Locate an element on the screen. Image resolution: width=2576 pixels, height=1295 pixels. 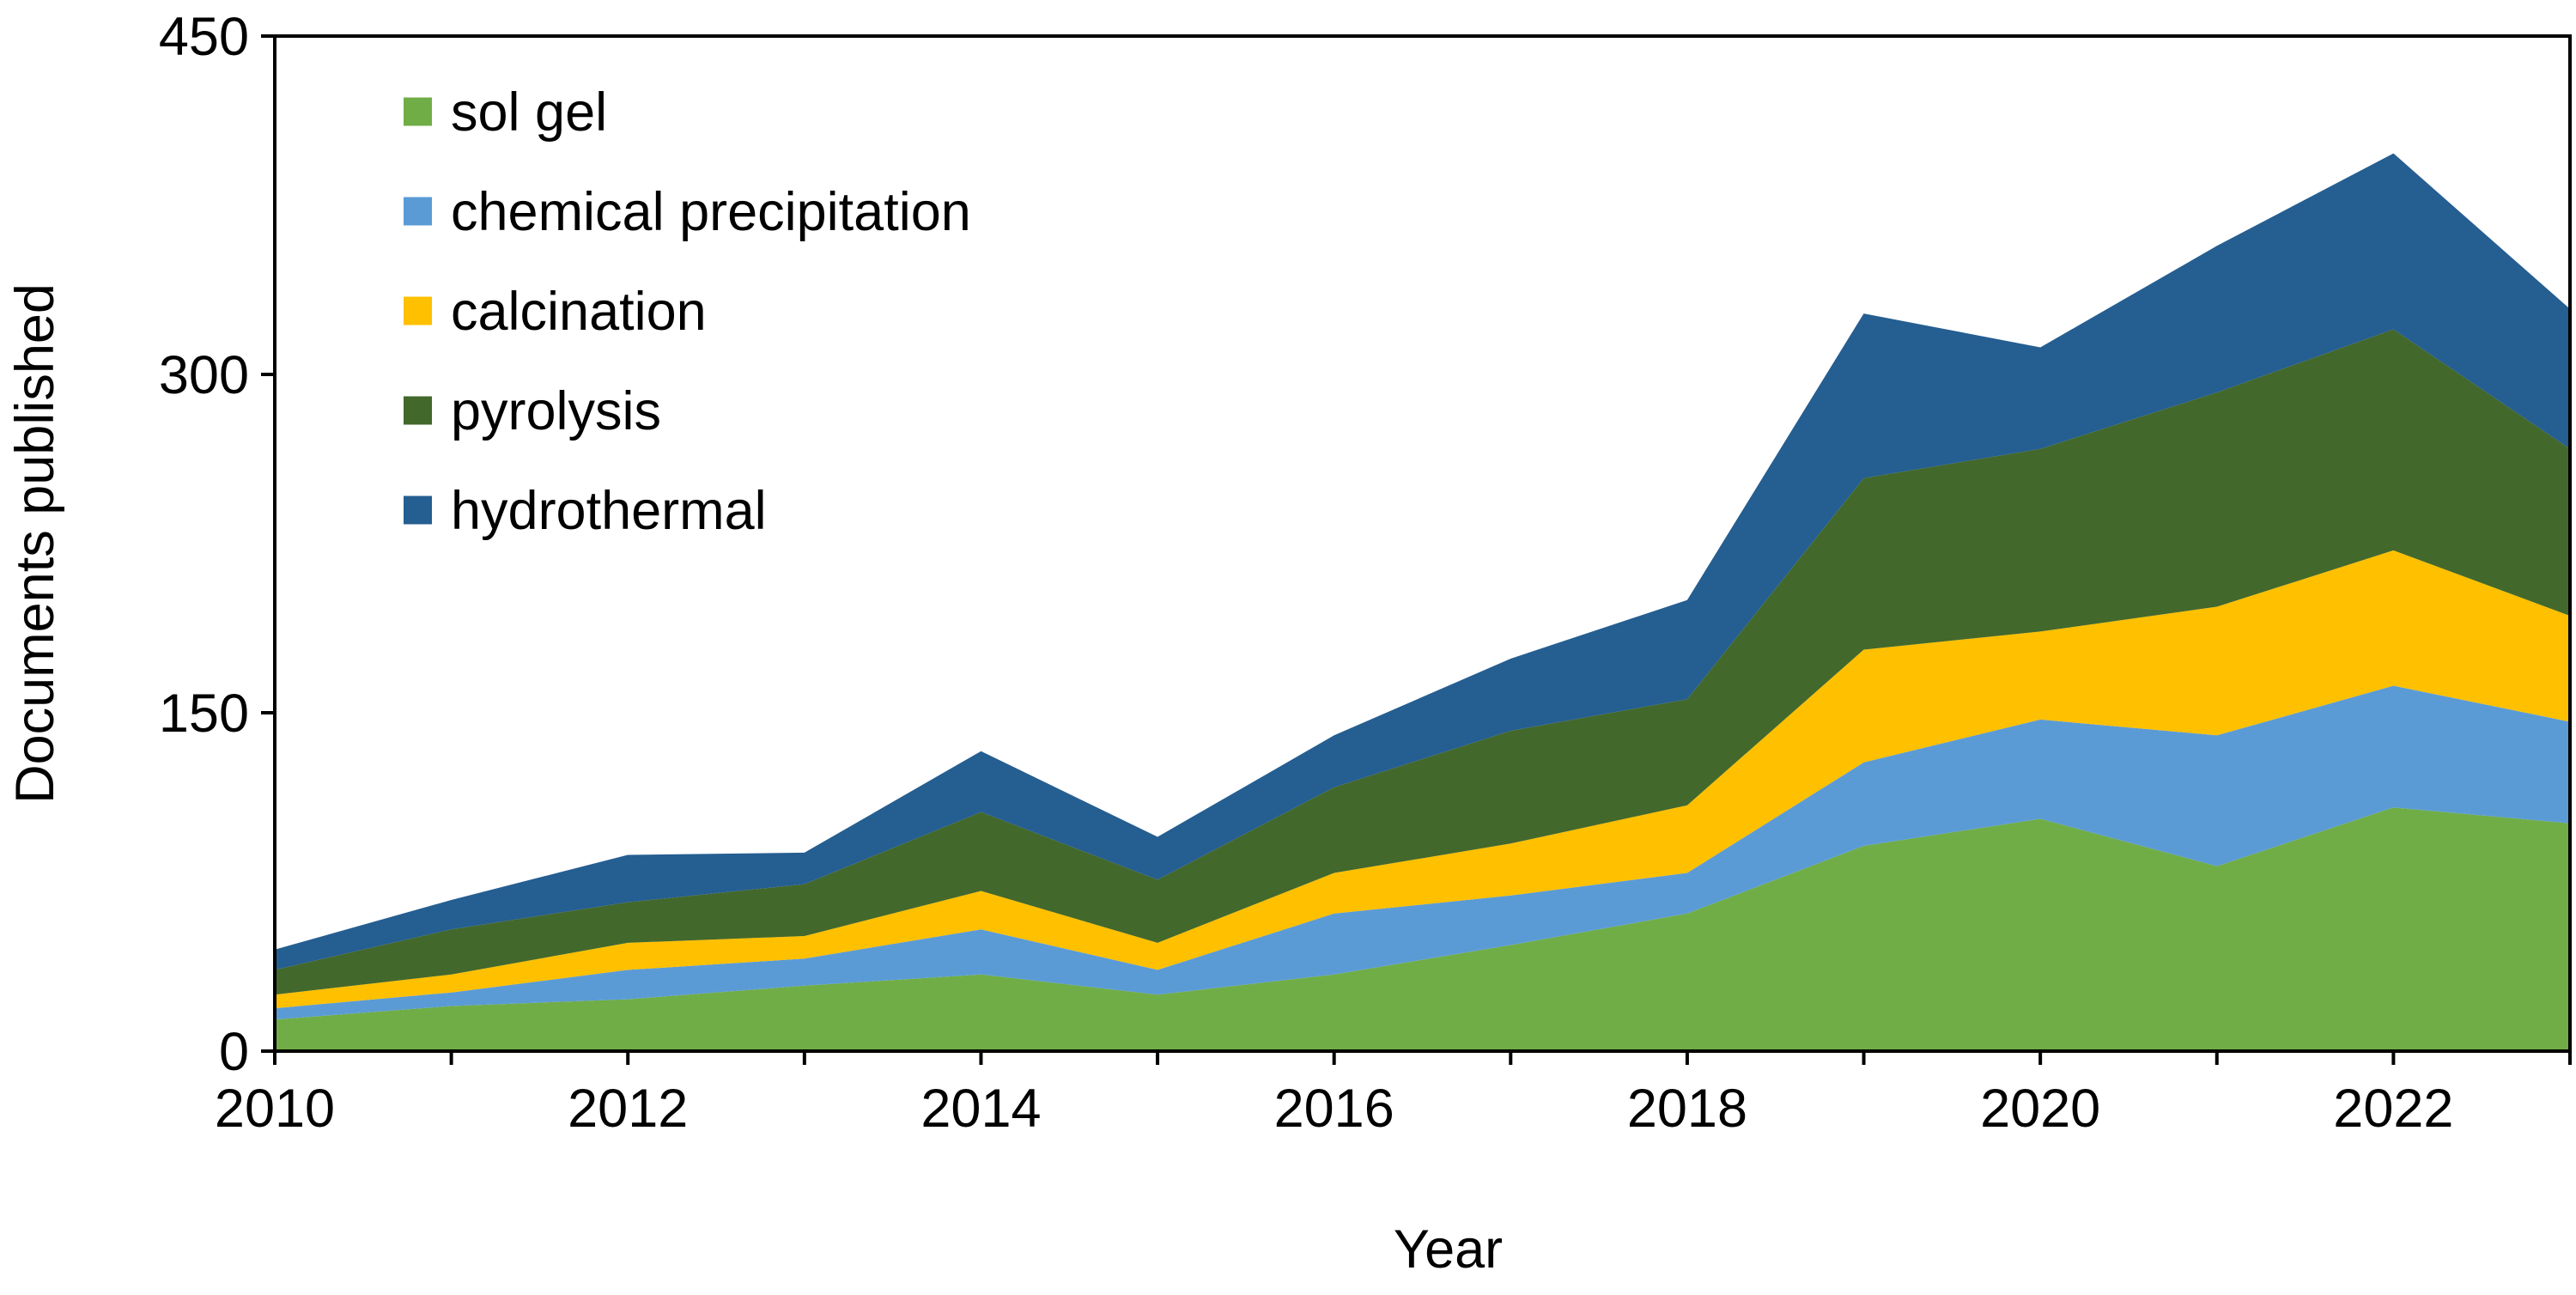
y-axis-title: Documents published is located at coordinates (35, 543).